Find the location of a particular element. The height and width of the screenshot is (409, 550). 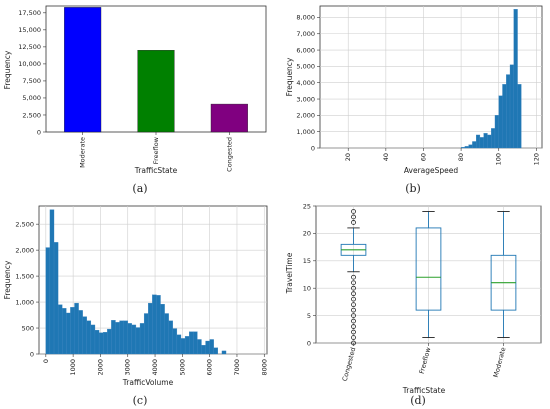

chart-d-panel-label: (d) is located at coordinates (418, 400).